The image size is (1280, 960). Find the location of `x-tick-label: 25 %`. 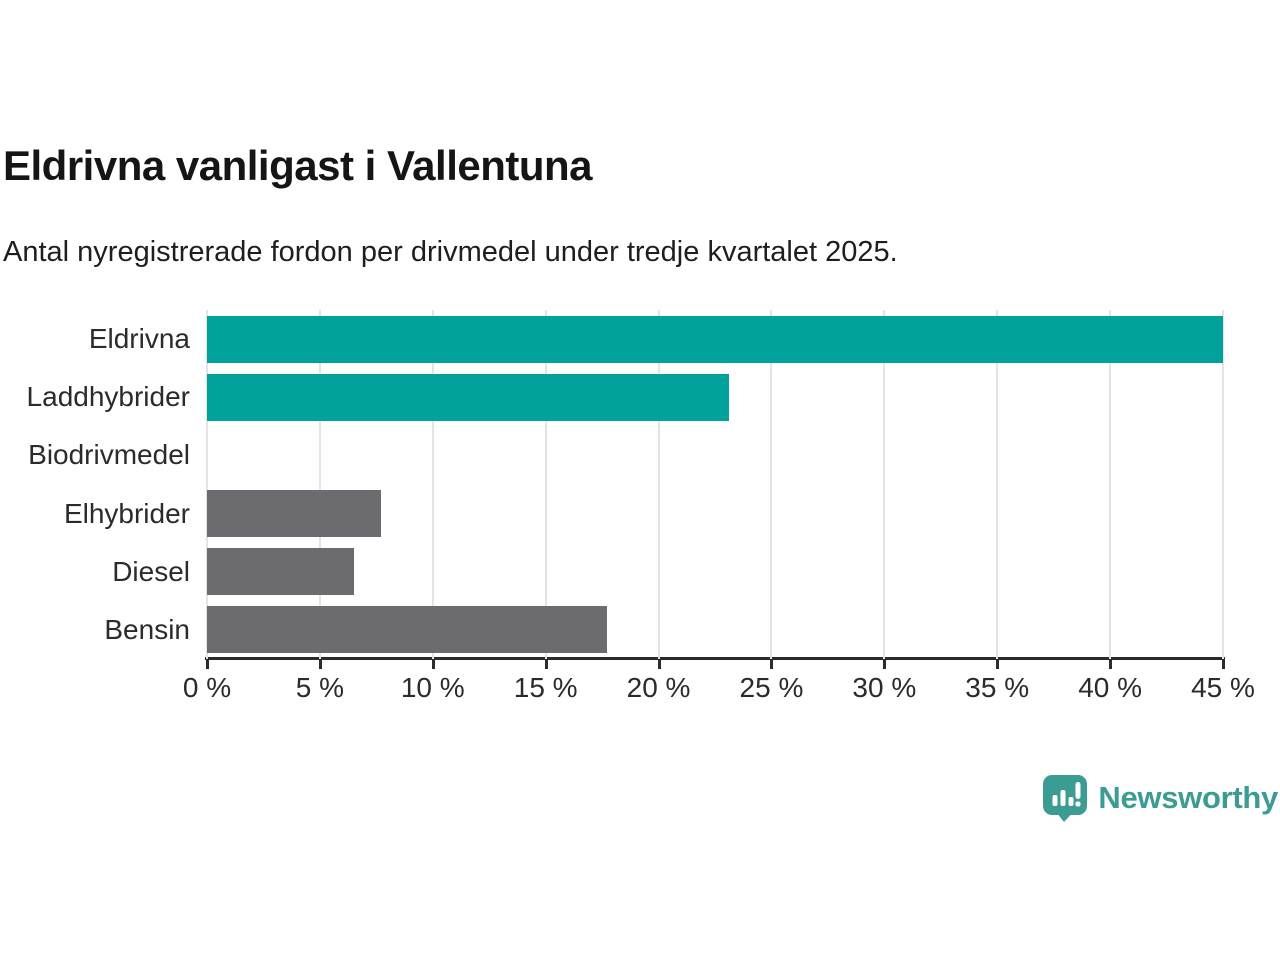

x-tick-label: 25 % is located at coordinates (771, 687).